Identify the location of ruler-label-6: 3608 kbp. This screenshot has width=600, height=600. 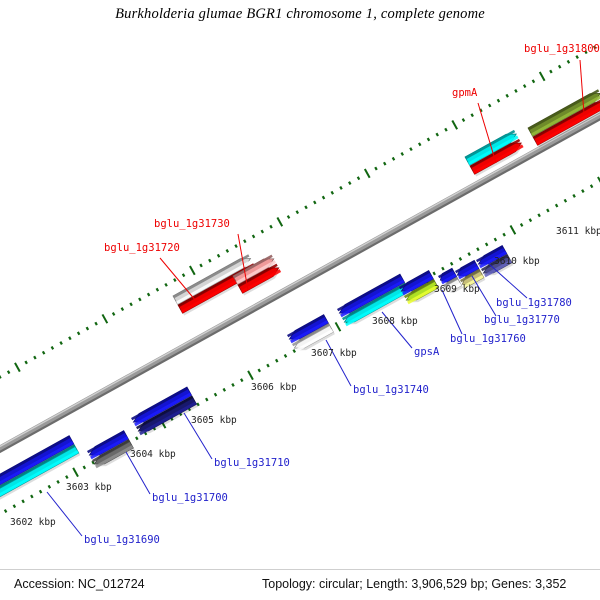
(395, 321).